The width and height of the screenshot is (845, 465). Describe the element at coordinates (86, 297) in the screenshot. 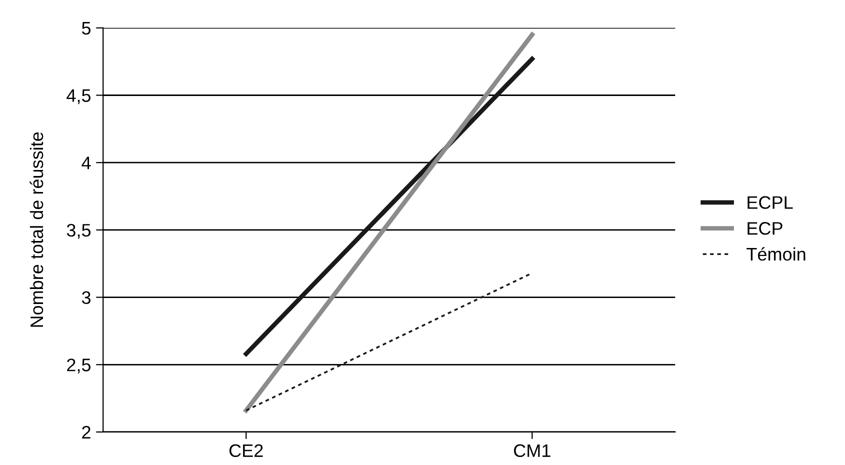

I see `y-tick-label: 3` at that location.